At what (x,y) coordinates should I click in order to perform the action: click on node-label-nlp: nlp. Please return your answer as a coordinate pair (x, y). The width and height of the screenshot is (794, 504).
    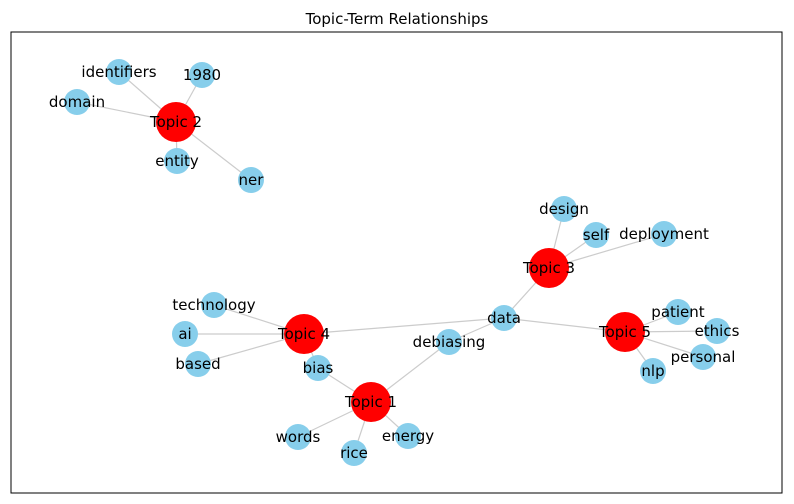
    Looking at the image, I should click on (652, 371).